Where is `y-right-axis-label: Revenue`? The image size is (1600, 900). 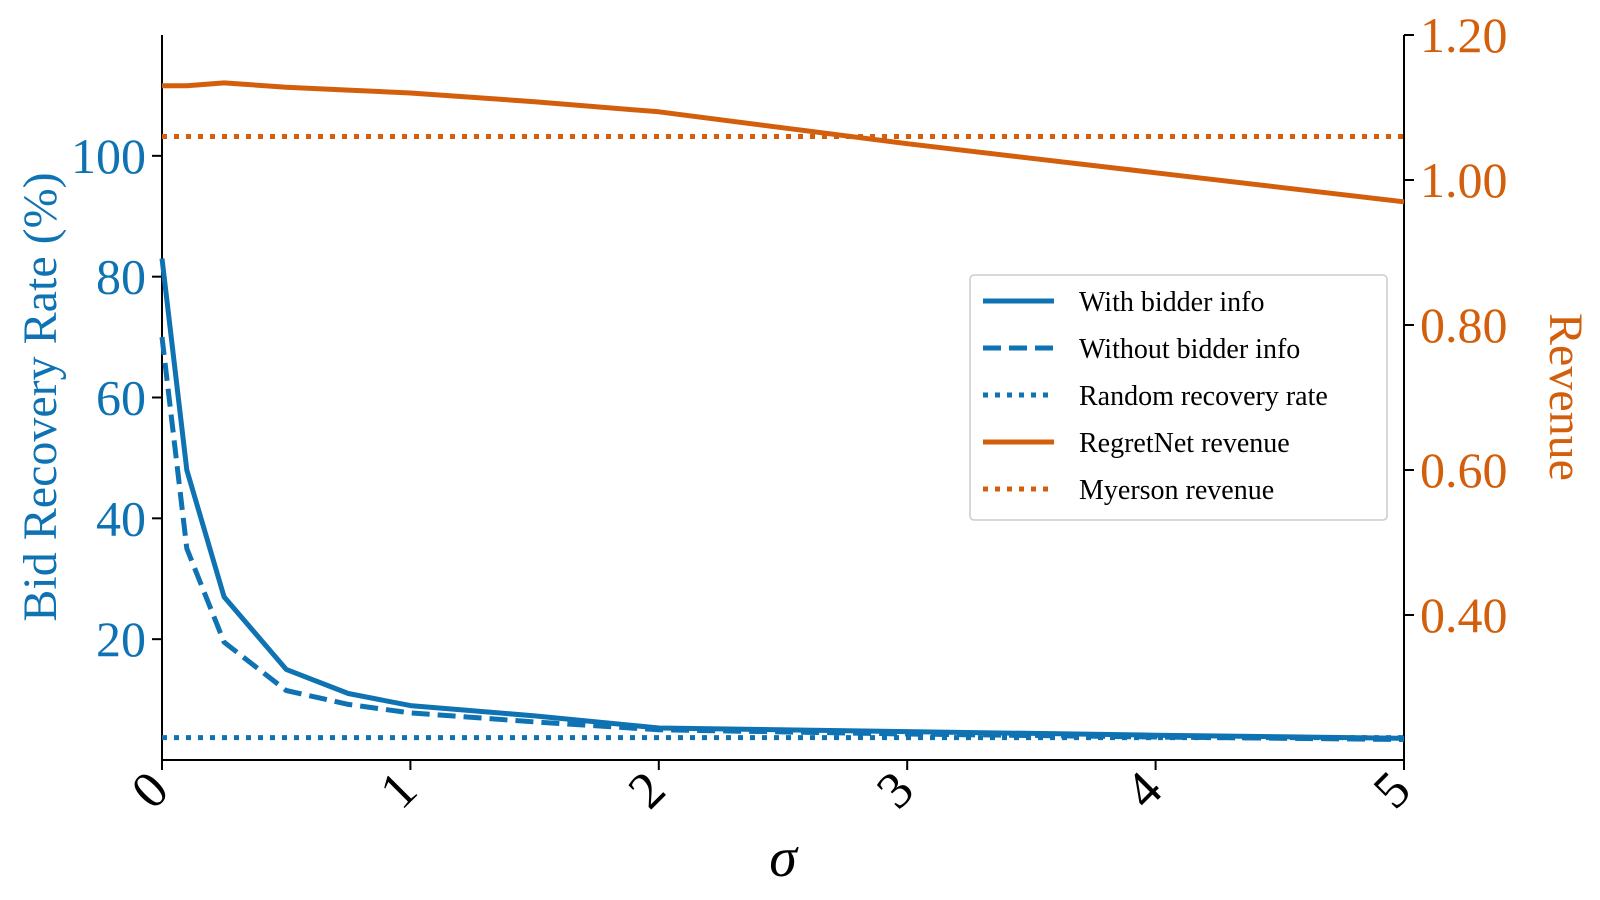
y-right-axis-label: Revenue is located at coordinates (1565, 397).